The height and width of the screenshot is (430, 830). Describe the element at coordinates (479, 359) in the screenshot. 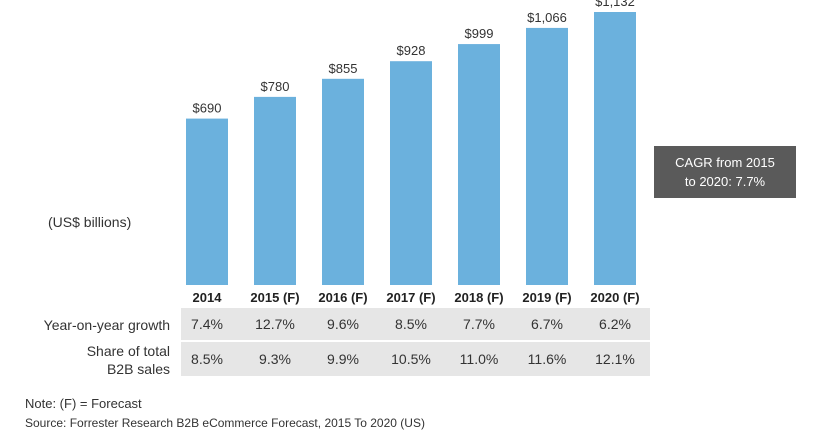

I see `table-cell: 11.0%` at that location.